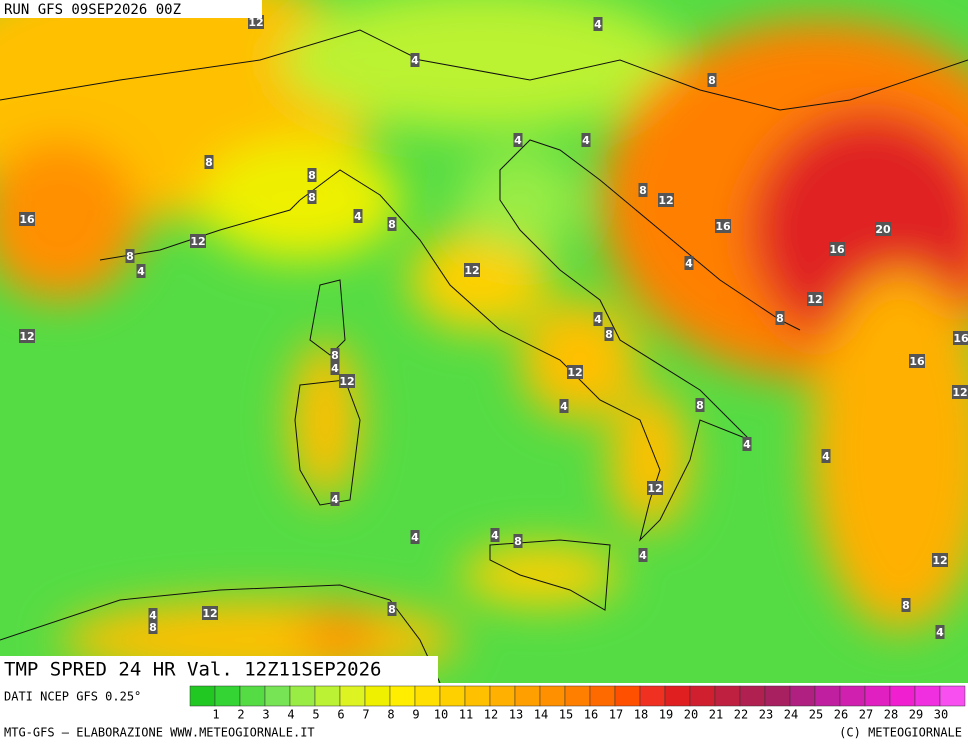 The width and height of the screenshot is (968, 749). I want to click on colorbar-label: 29, so click(916, 715).